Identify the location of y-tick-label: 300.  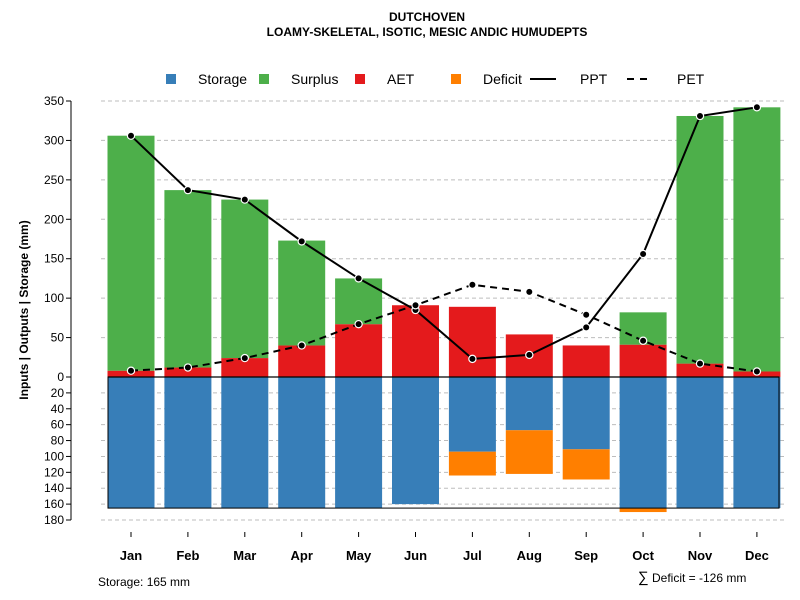
(54, 140).